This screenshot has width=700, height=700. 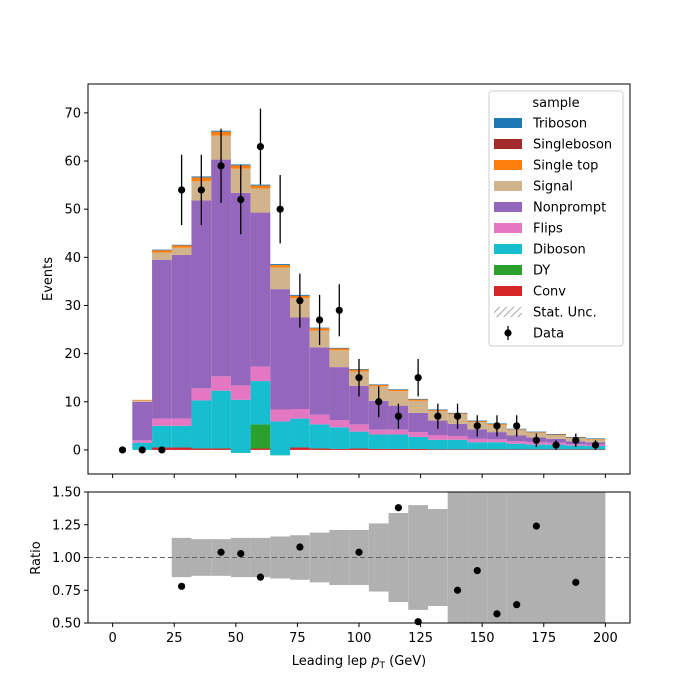 I want to click on legend-swatch-nonprompt, so click(x=508, y=207).